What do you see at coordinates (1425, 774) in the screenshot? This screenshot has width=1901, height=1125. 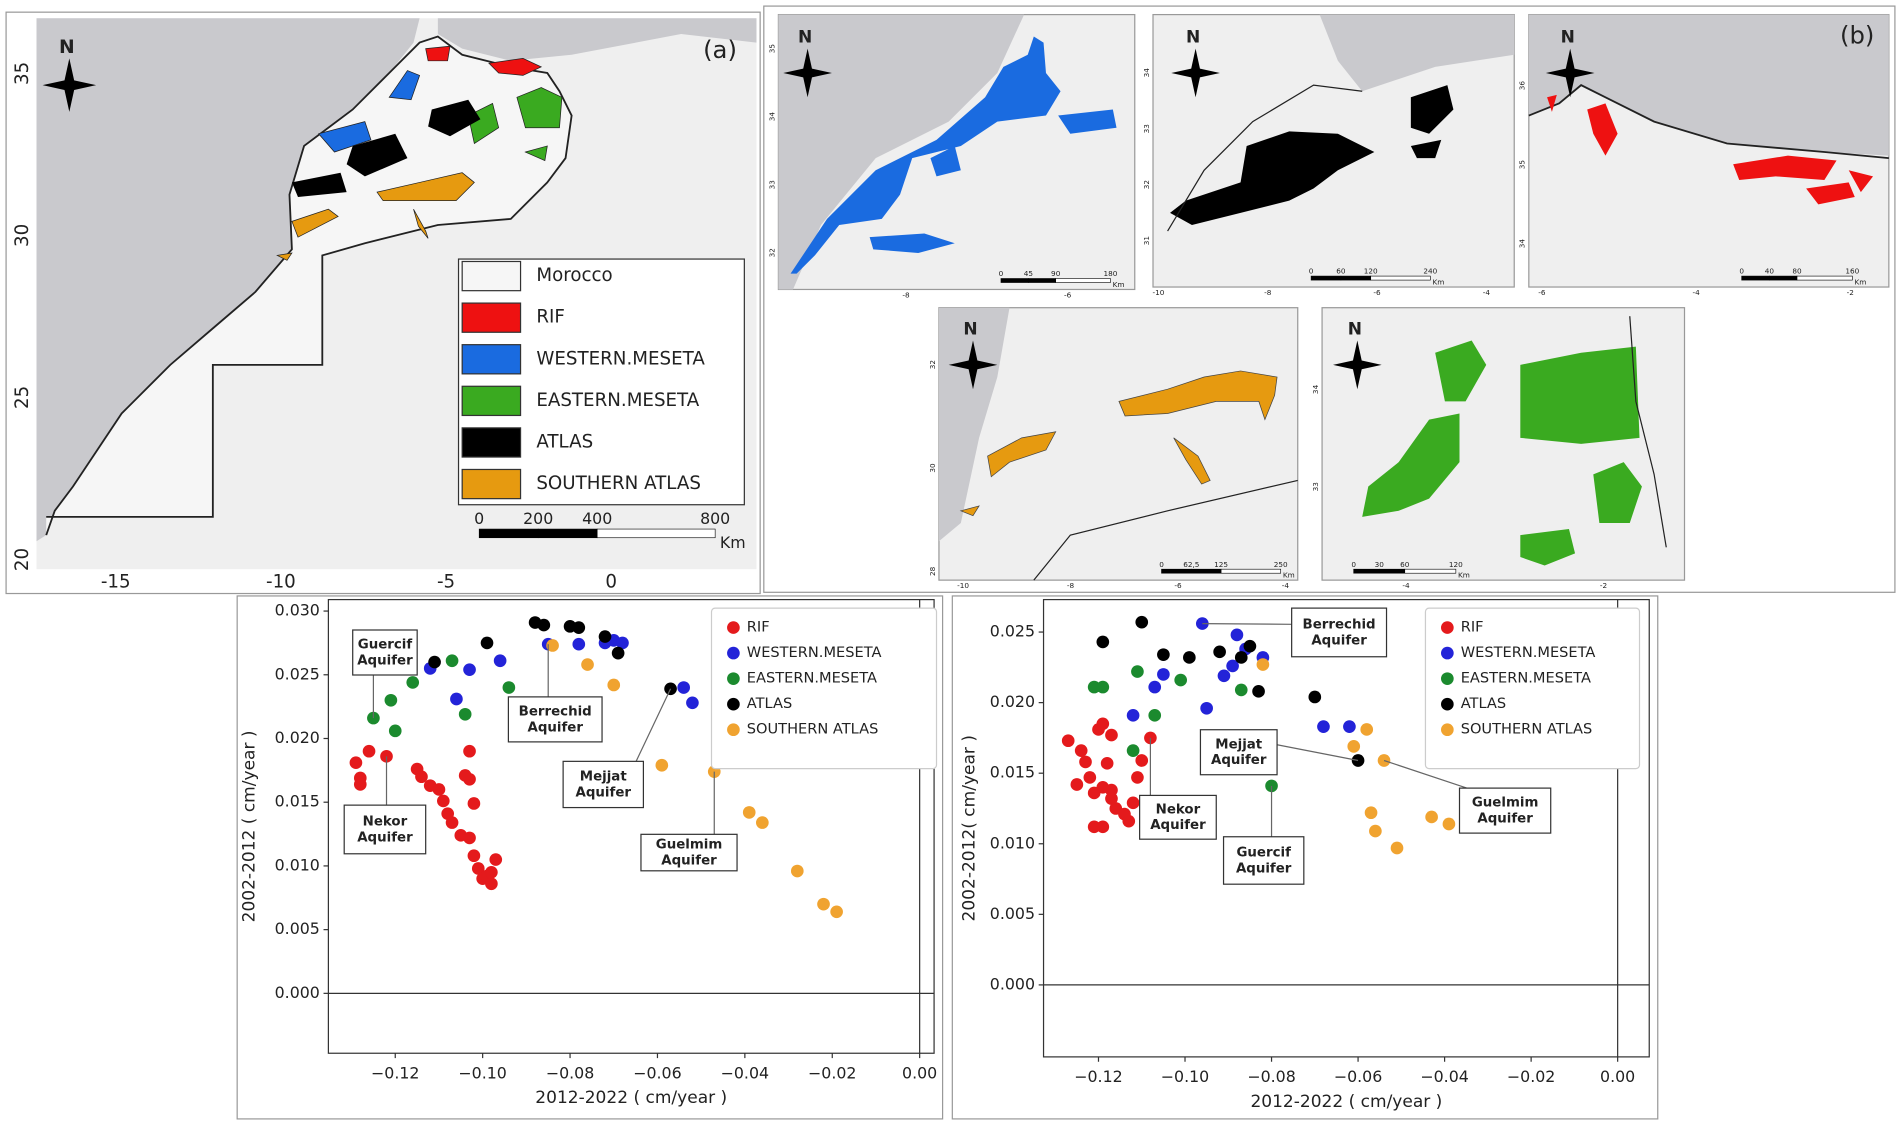 I see `annotation-line` at bounding box center [1425, 774].